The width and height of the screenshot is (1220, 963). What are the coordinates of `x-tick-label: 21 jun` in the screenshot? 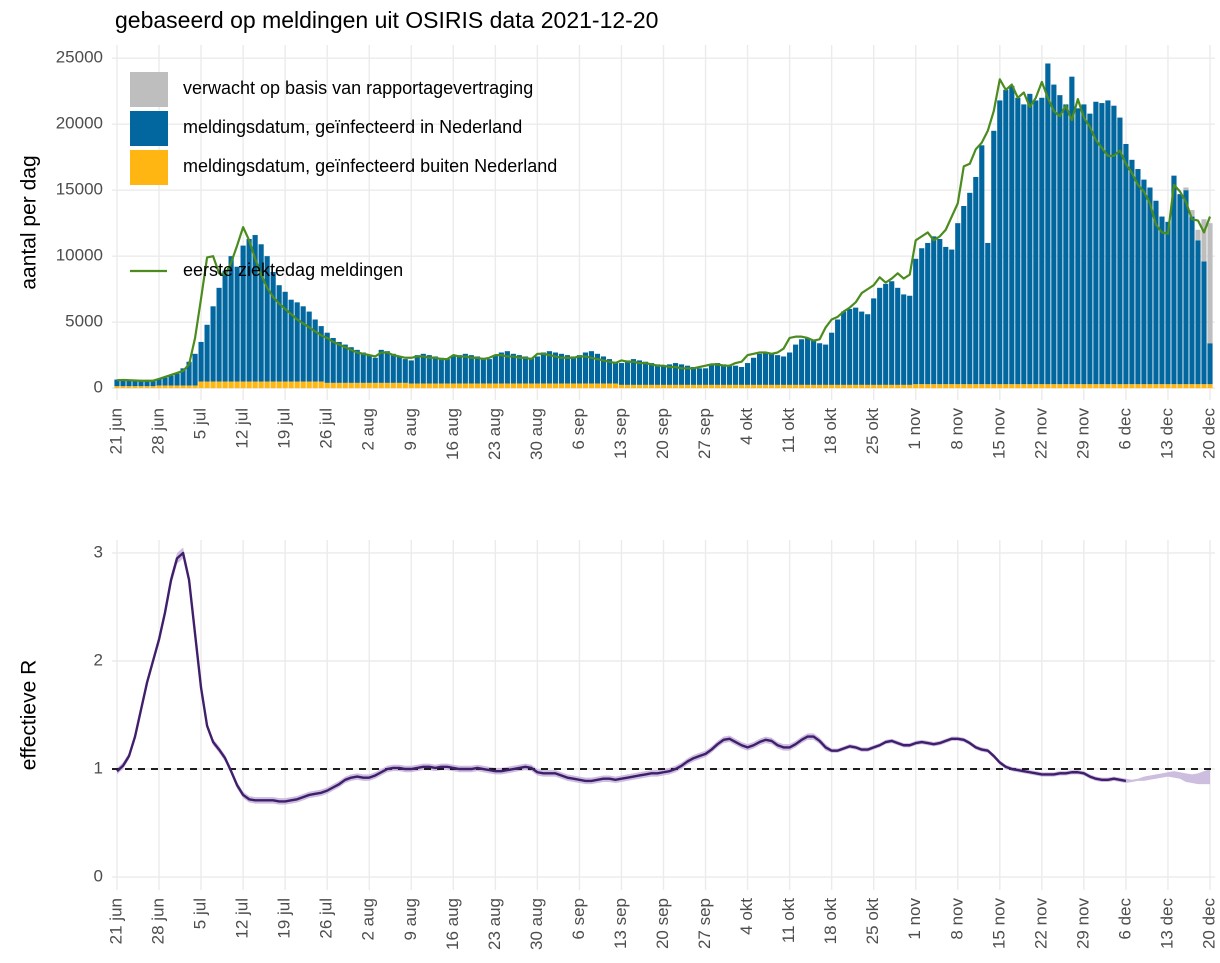 It's located at (115, 921).